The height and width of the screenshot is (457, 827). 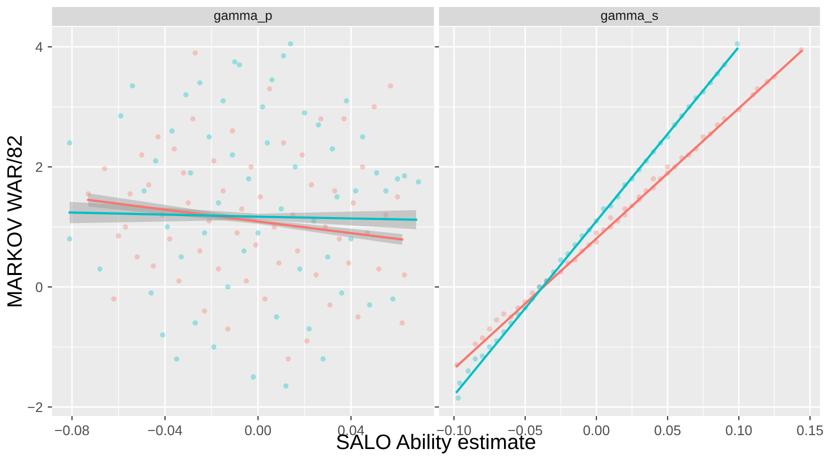 What do you see at coordinates (39, 287) in the screenshot?
I see `y-tick-label: 0` at bounding box center [39, 287].